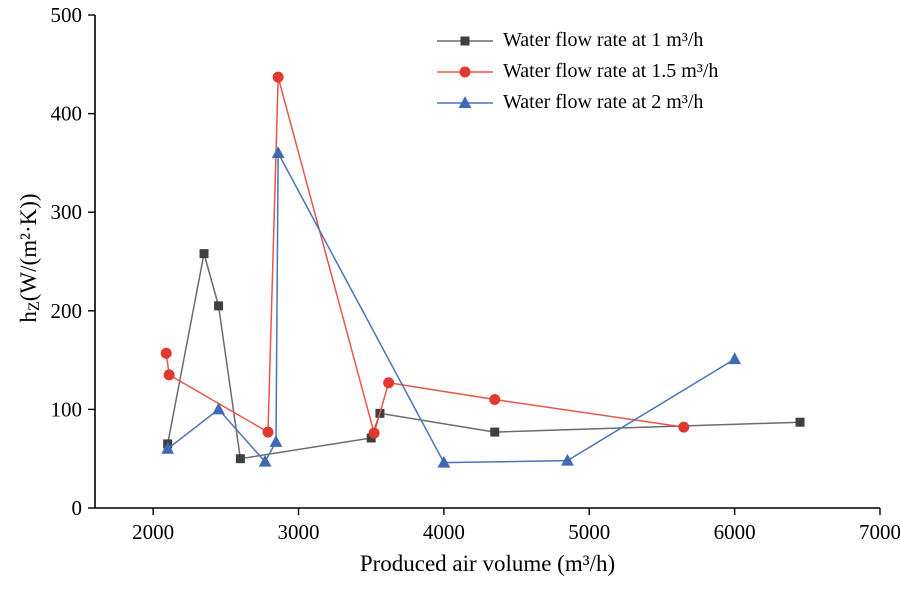 The height and width of the screenshot is (600, 900). Describe the element at coordinates (35, 306) in the screenshot. I see `y-axis-title-subscript: Z` at that location.